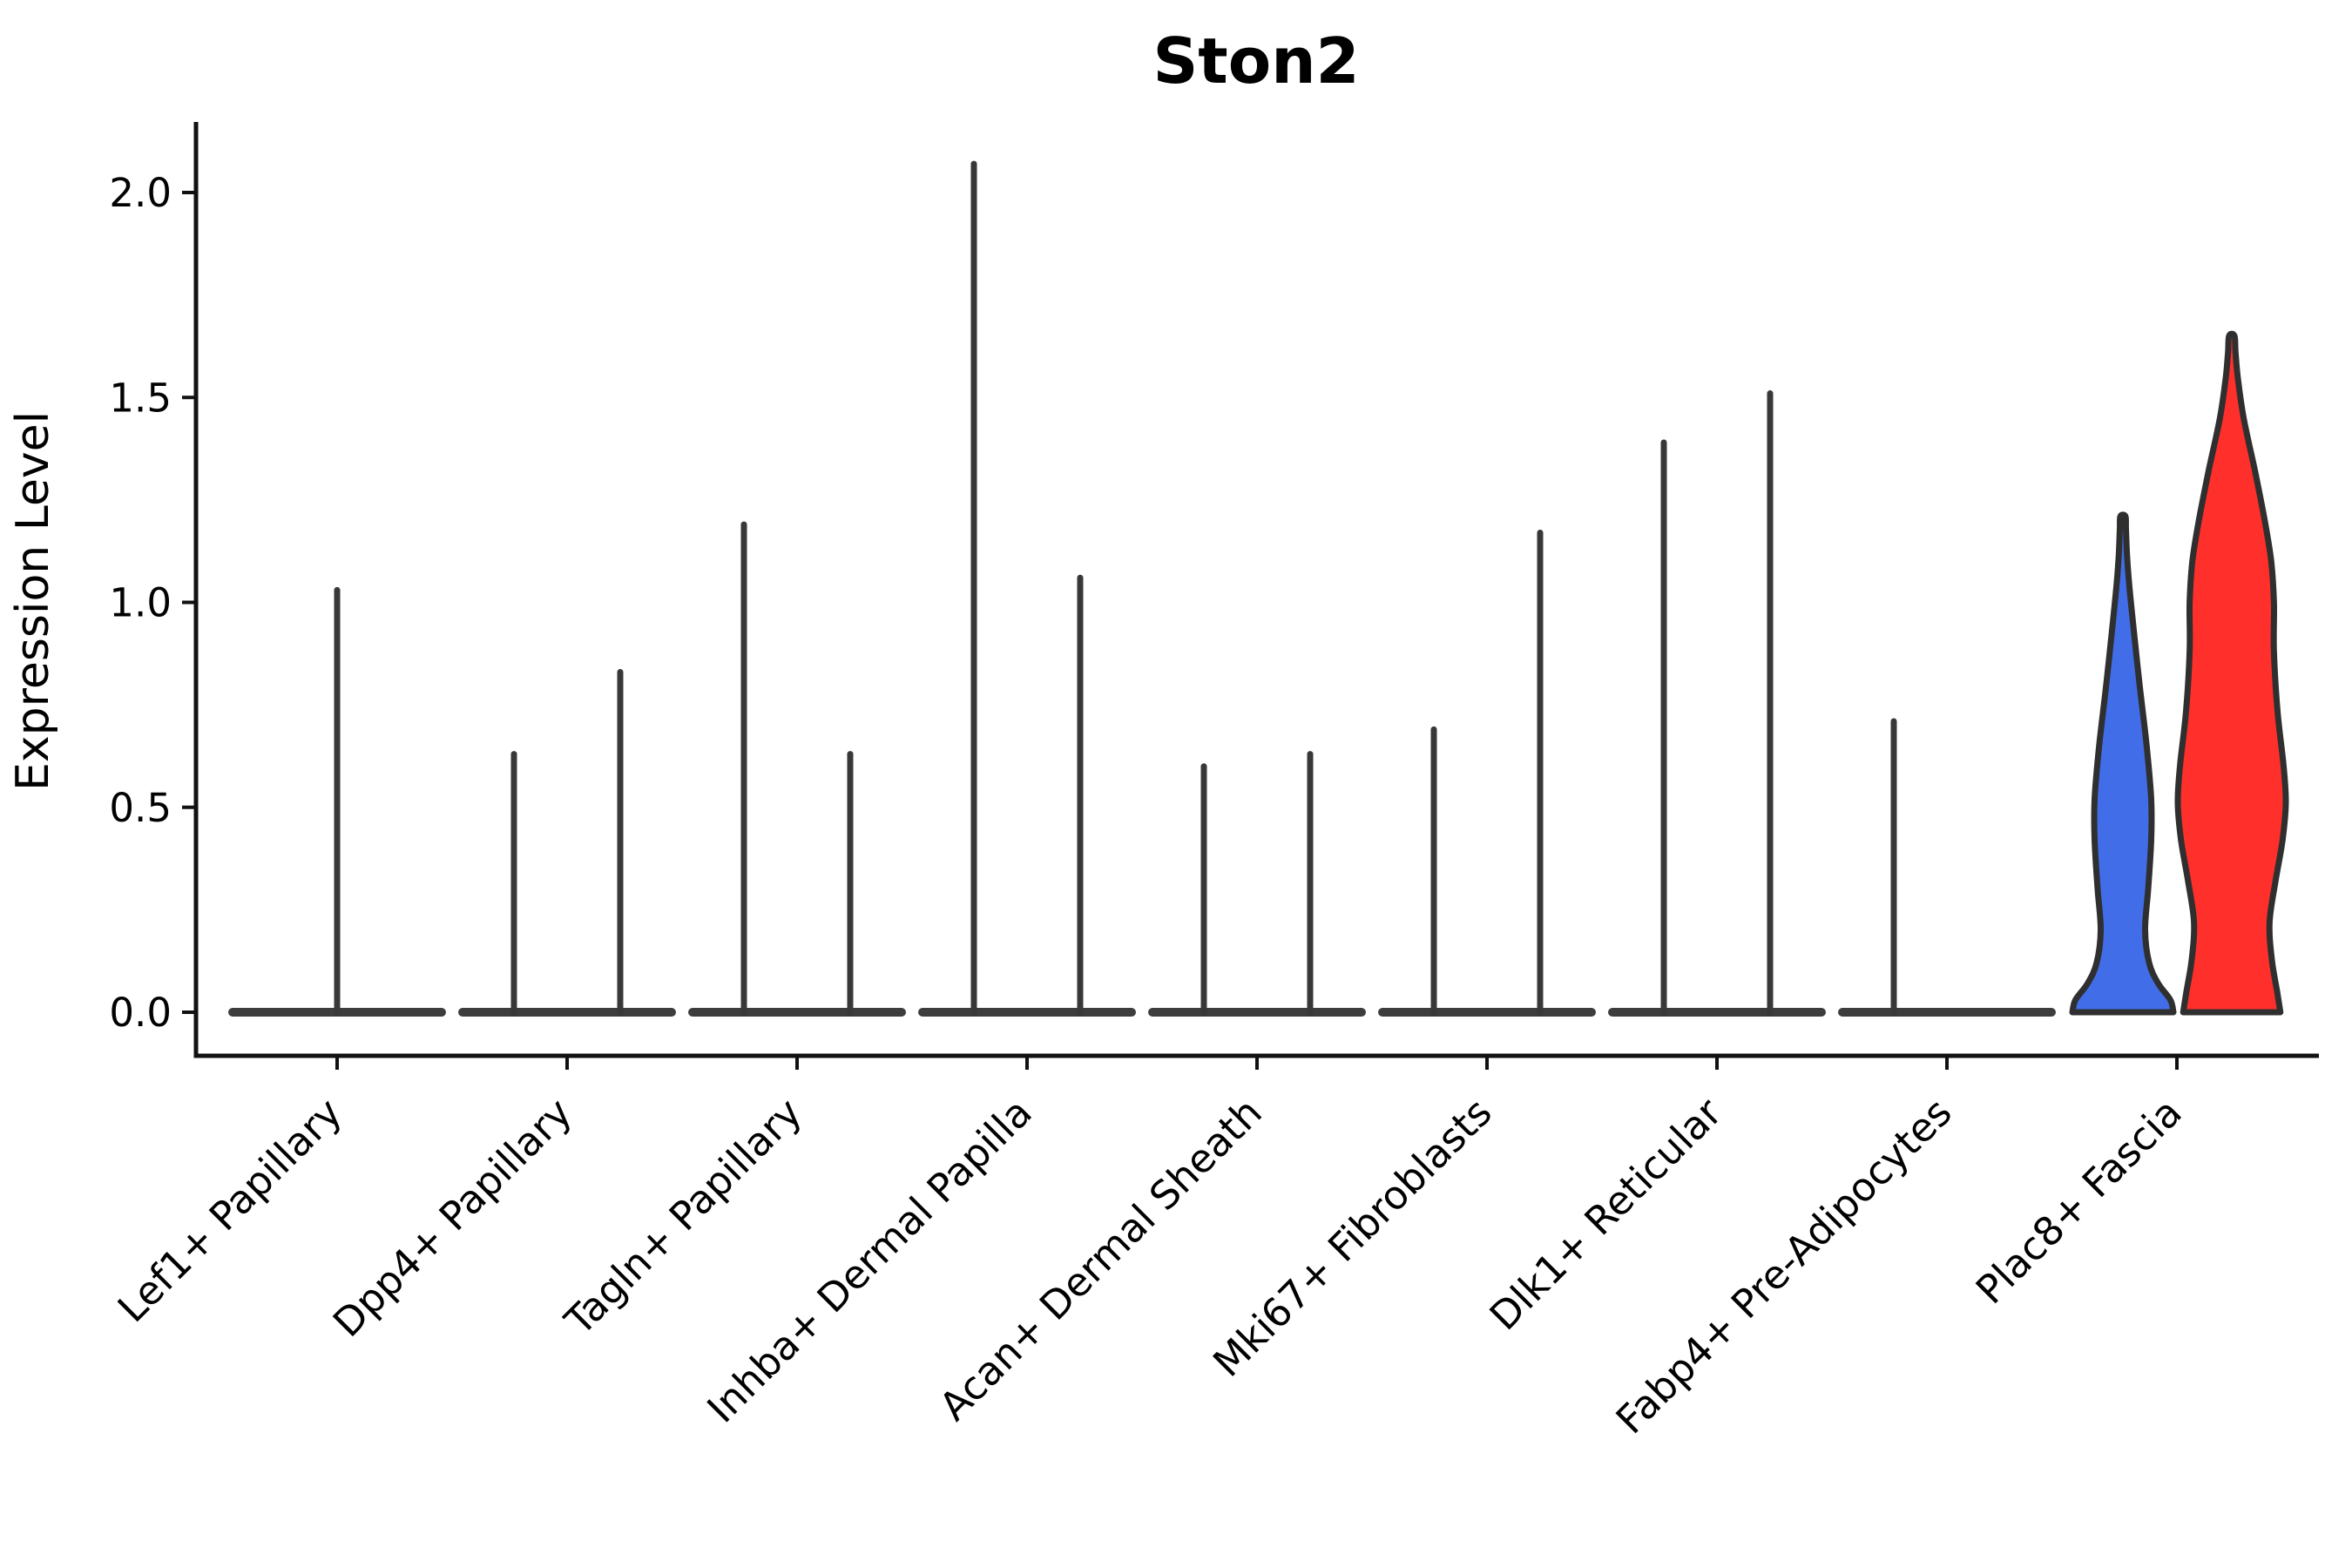 Image resolution: width=2352 pixels, height=1568 pixels. Describe the element at coordinates (140, 1013) in the screenshot. I see `y-tick-label-0.0: 0.0` at that location.